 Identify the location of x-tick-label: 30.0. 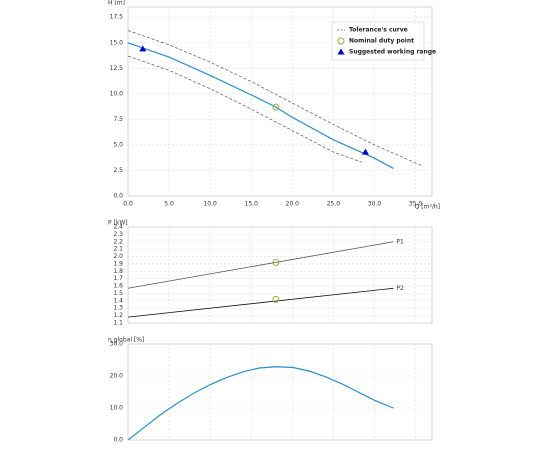
(375, 204).